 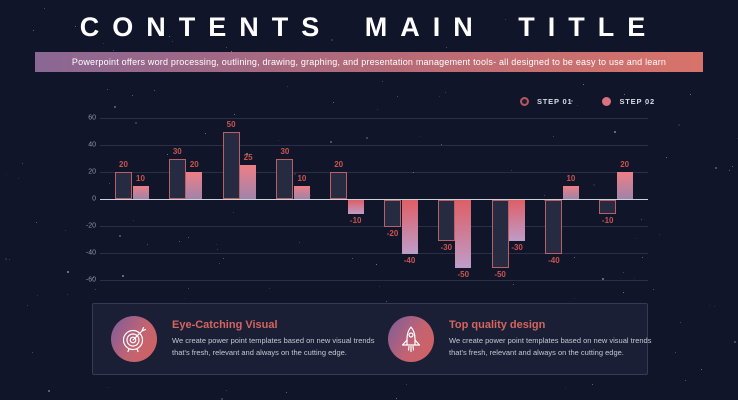 What do you see at coordinates (194, 185) in the screenshot?
I see `bar-step02-group2` at bounding box center [194, 185].